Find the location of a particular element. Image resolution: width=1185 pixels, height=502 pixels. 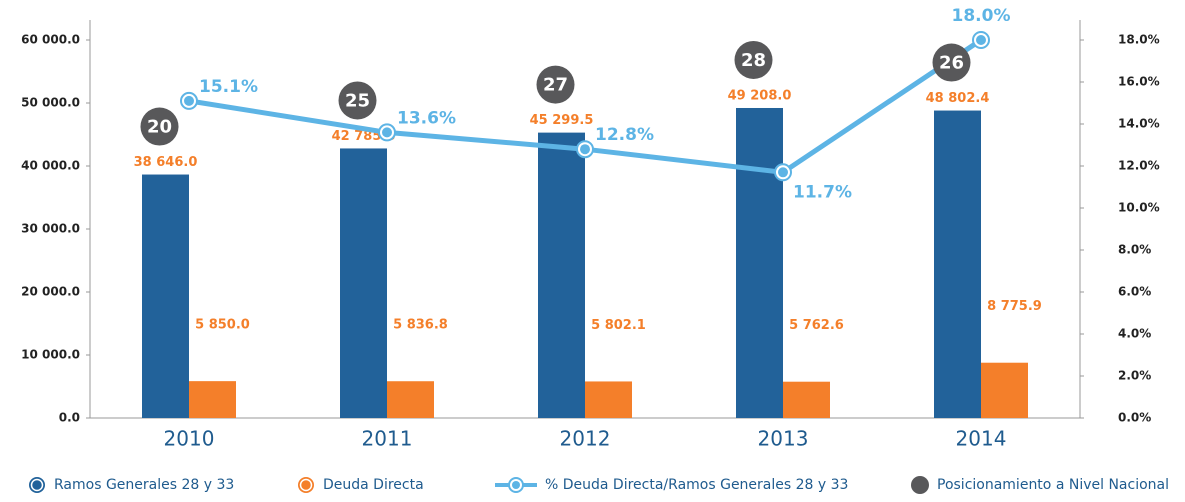

rank-label: 25 is located at coordinates (357, 100).